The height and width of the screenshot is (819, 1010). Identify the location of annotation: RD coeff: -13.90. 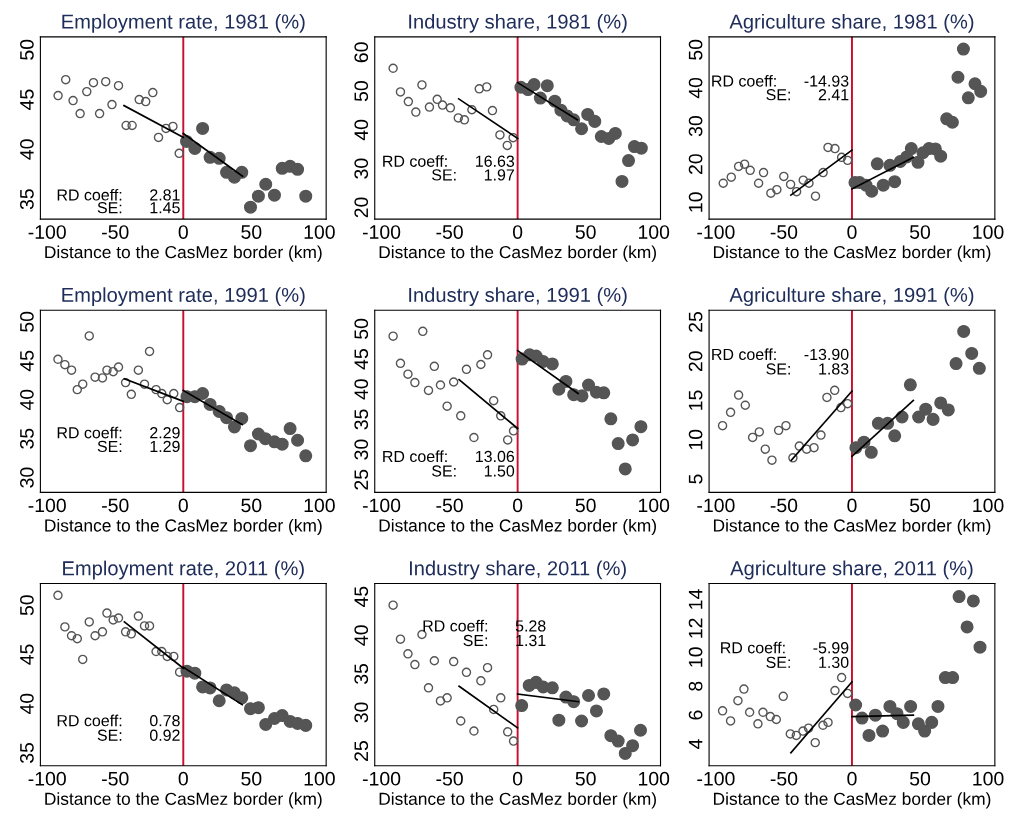
(780, 354).